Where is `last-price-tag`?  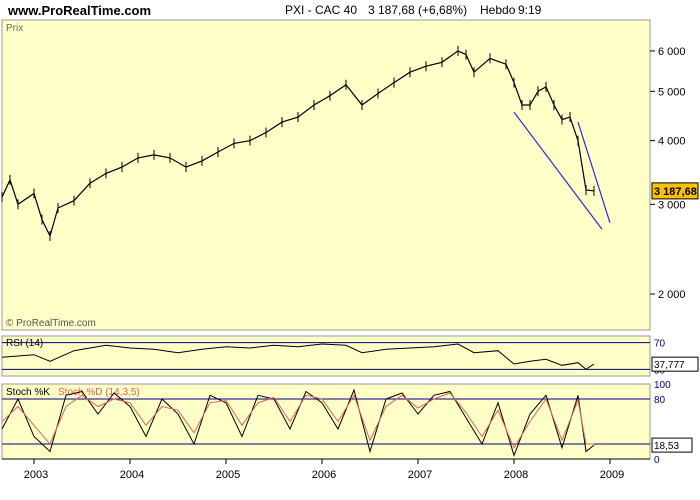
last-price-tag is located at coordinates (675, 191).